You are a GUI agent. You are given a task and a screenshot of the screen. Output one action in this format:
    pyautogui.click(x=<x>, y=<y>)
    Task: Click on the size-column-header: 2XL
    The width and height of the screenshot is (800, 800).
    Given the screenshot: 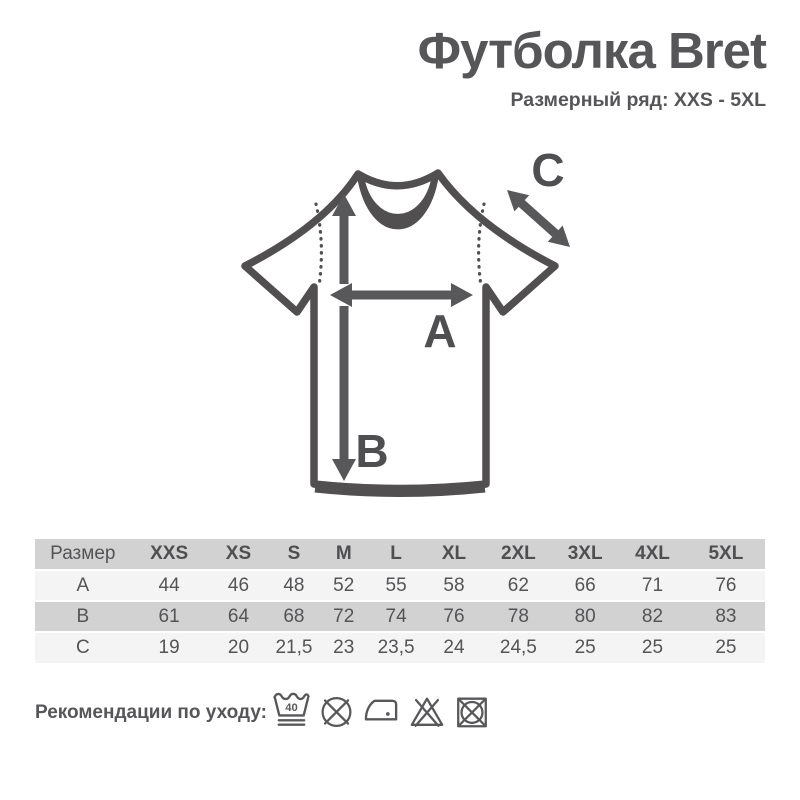 What is the action you would take?
    pyautogui.click(x=518, y=553)
    